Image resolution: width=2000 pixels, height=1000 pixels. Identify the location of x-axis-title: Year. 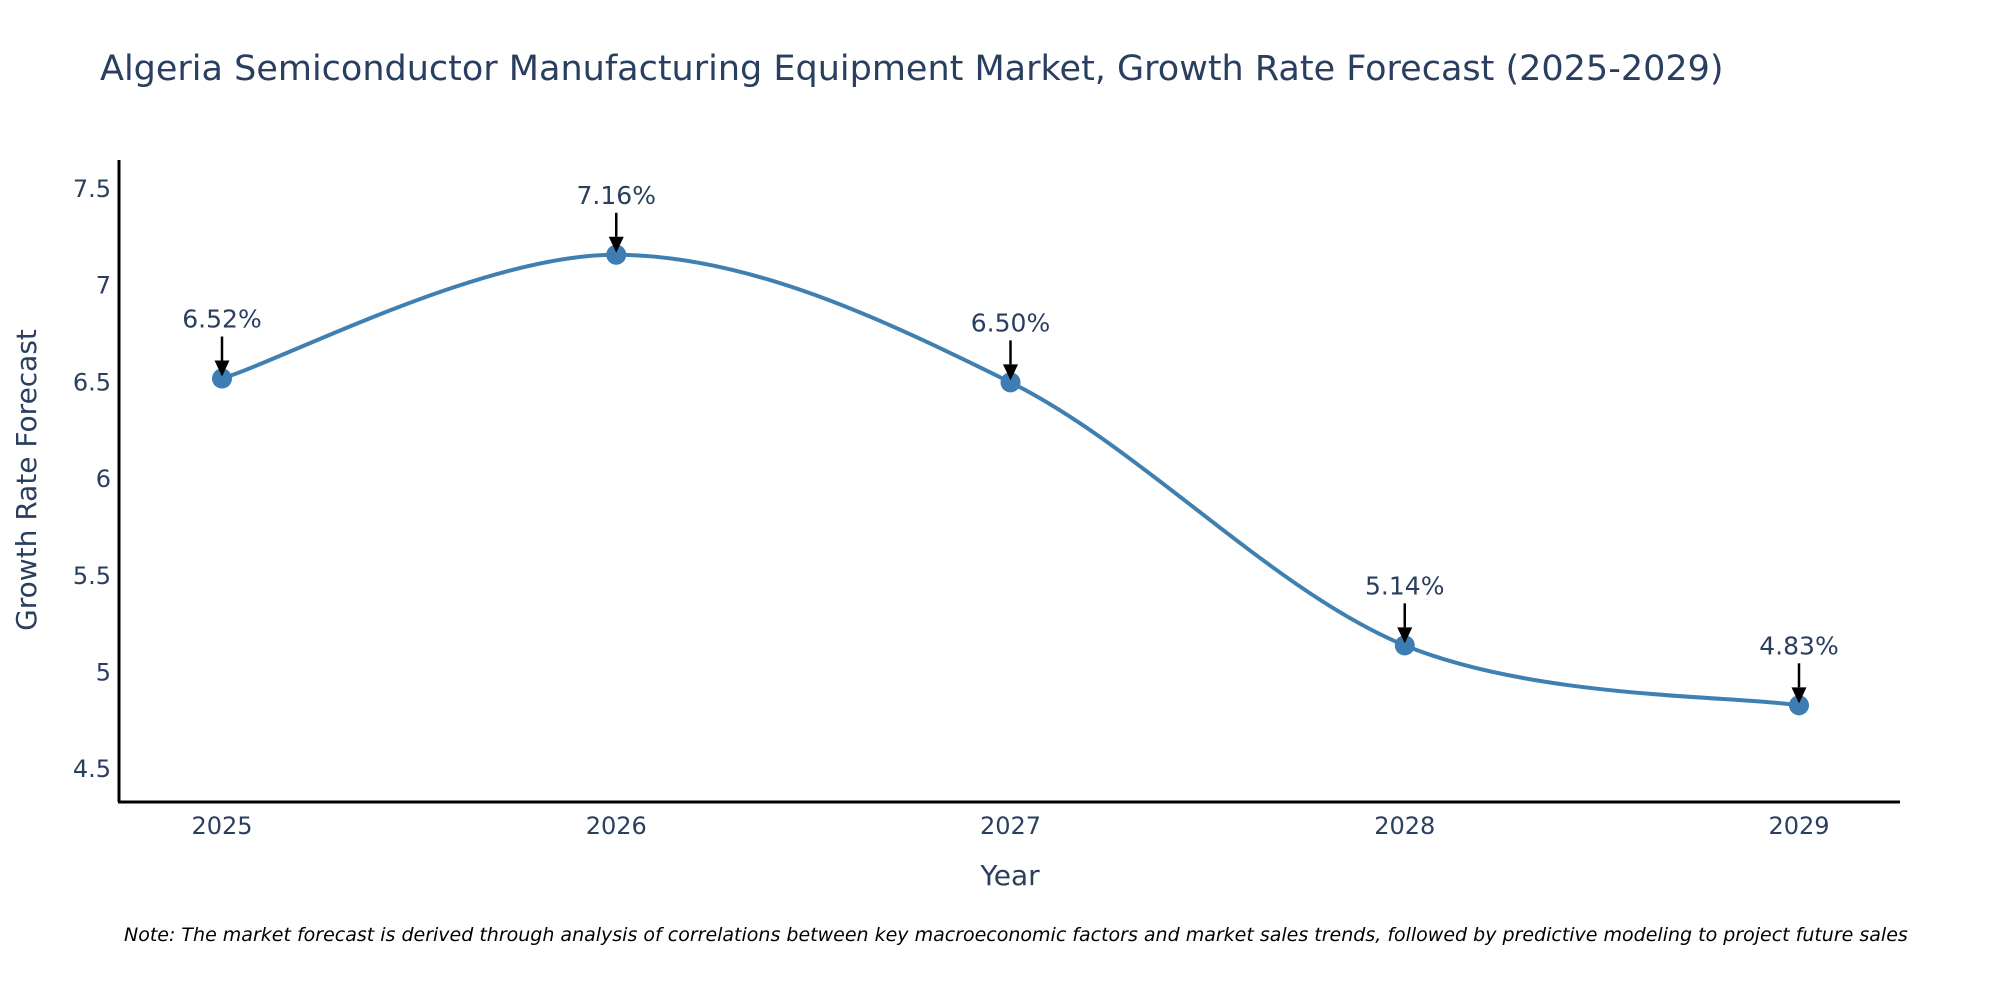
(1009, 875).